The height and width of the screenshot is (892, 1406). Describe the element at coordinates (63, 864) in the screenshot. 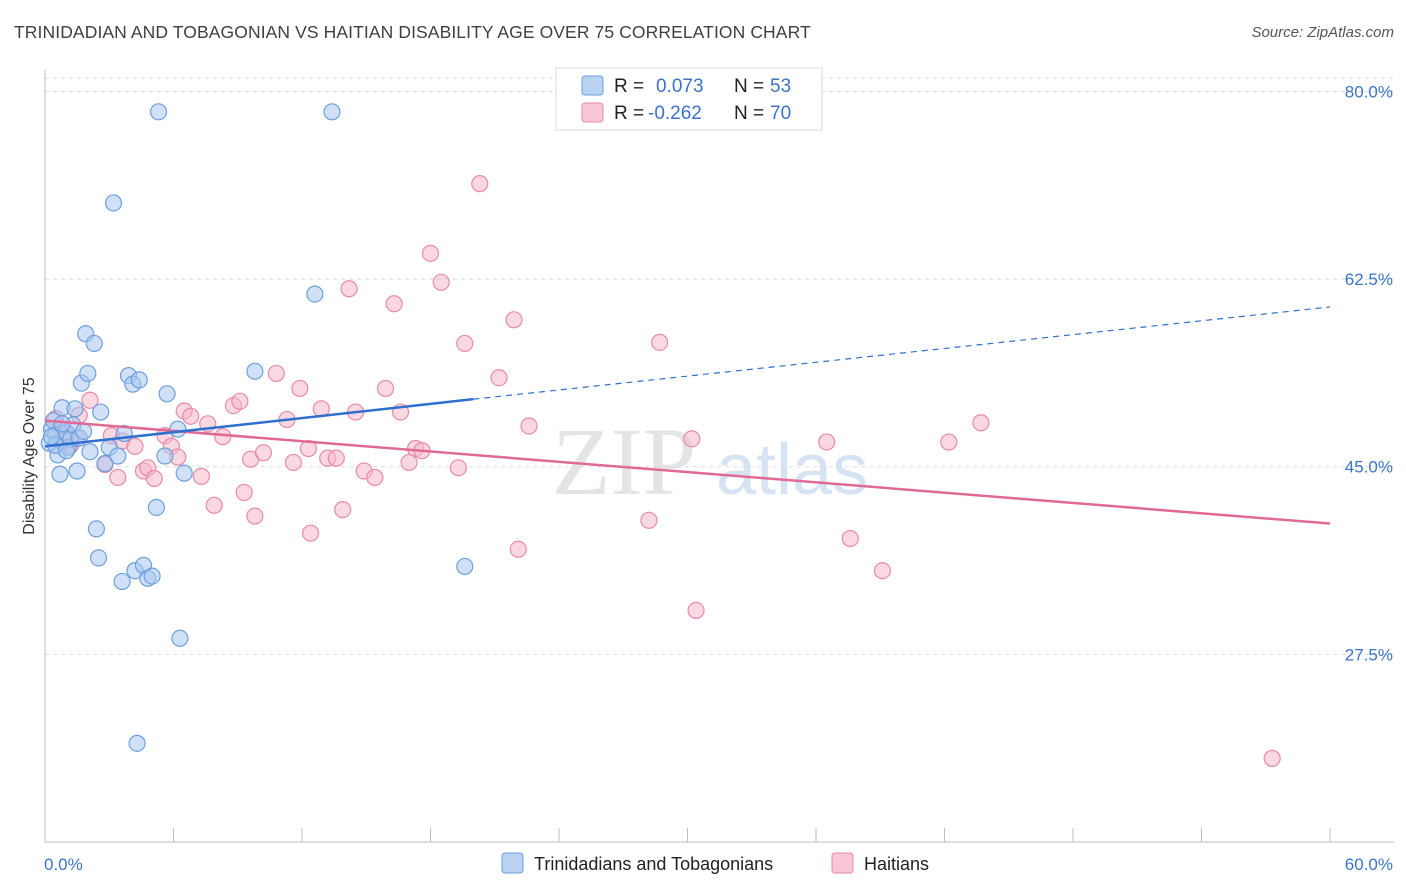

I see `x-tick-label-min: 0.0%` at that location.